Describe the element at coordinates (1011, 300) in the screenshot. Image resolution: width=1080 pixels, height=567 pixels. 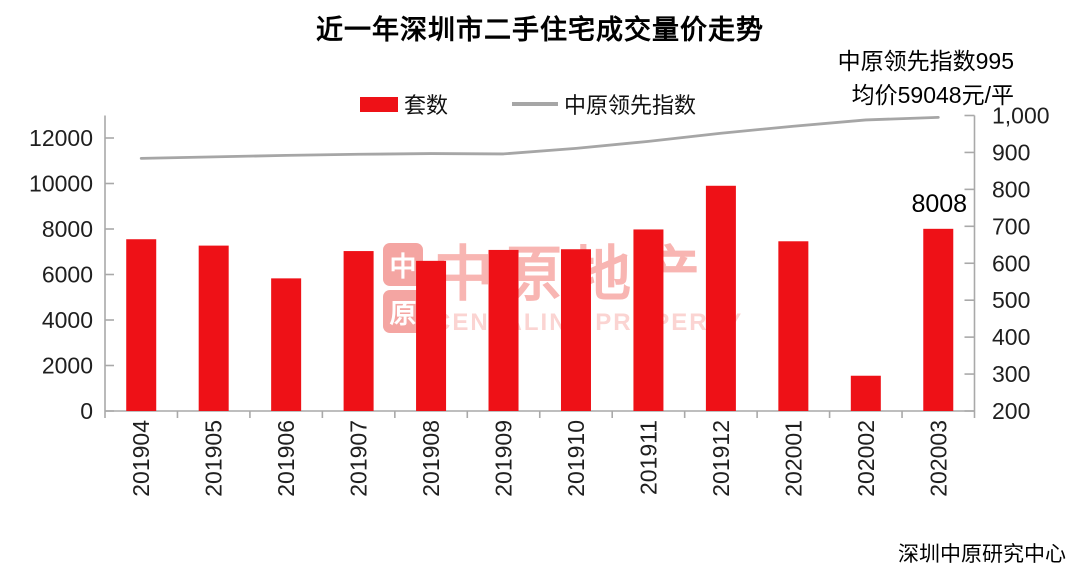
I see `right-axis-tick-label: 500` at that location.